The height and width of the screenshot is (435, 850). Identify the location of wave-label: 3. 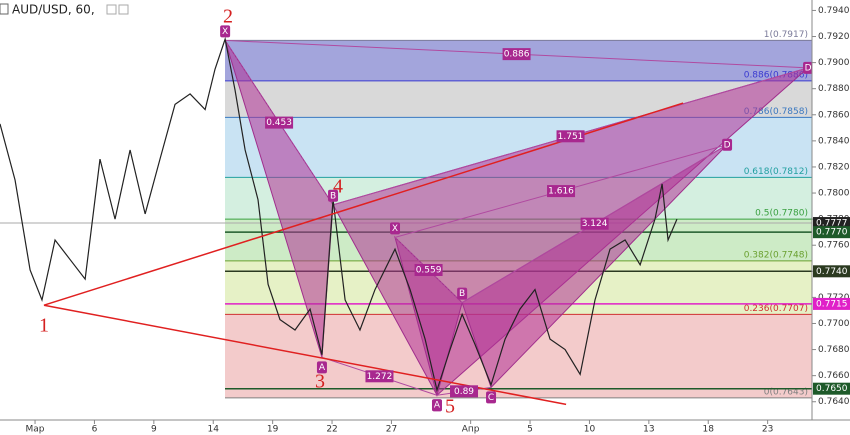
(320, 382).